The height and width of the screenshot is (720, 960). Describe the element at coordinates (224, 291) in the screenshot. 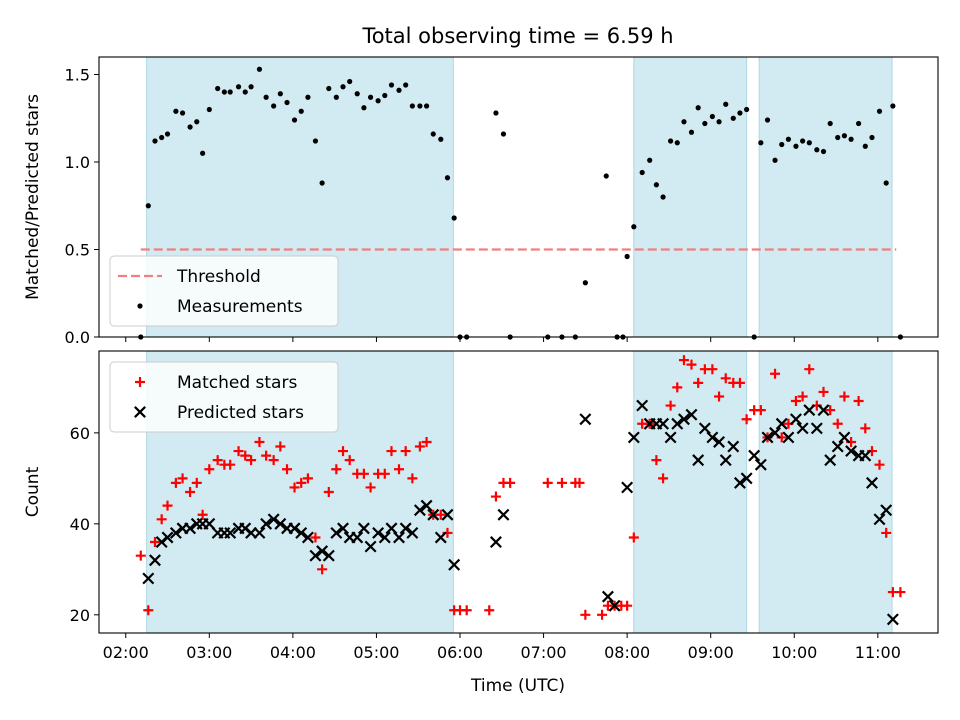

I see `legend-box` at that location.